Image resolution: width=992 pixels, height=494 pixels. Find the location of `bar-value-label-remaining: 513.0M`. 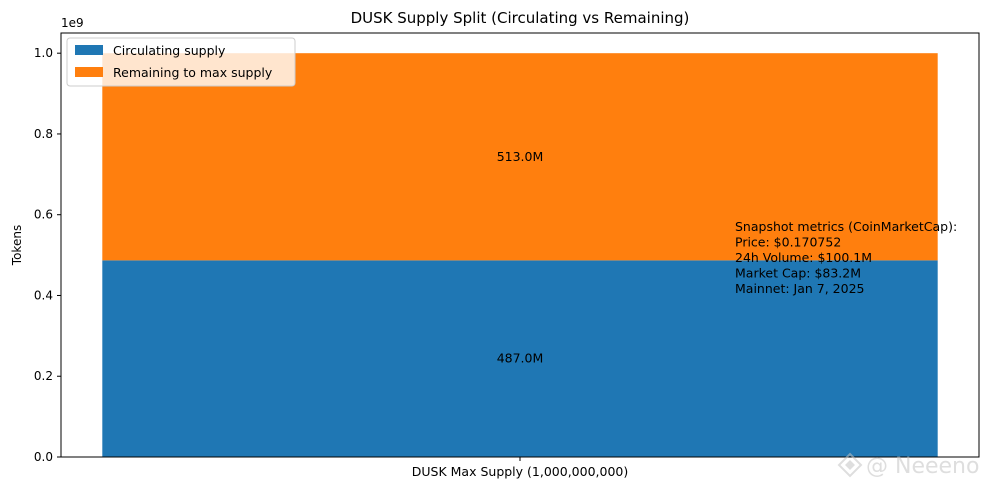

bar-value-label-remaining: 513.0M is located at coordinates (520, 156).